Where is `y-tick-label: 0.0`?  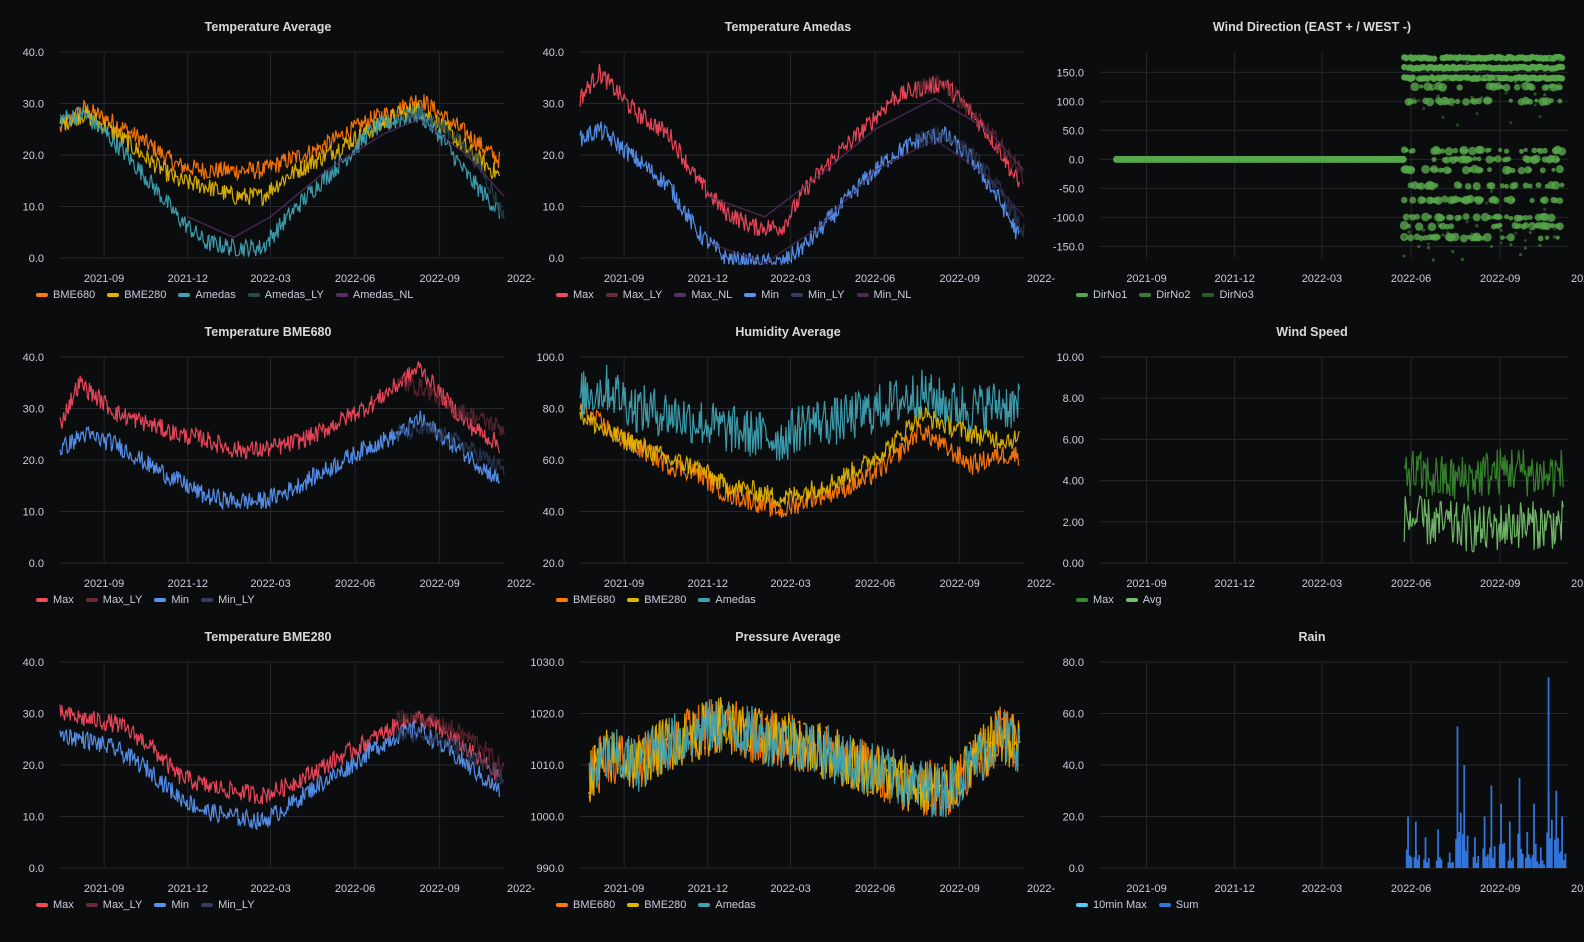 y-tick-label: 0.0 is located at coordinates (1076, 869).